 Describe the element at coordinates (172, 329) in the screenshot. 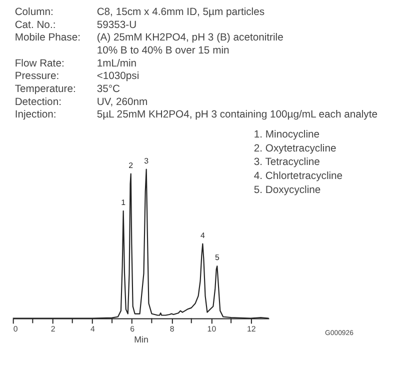

I see `x-tick-label: 8` at that location.